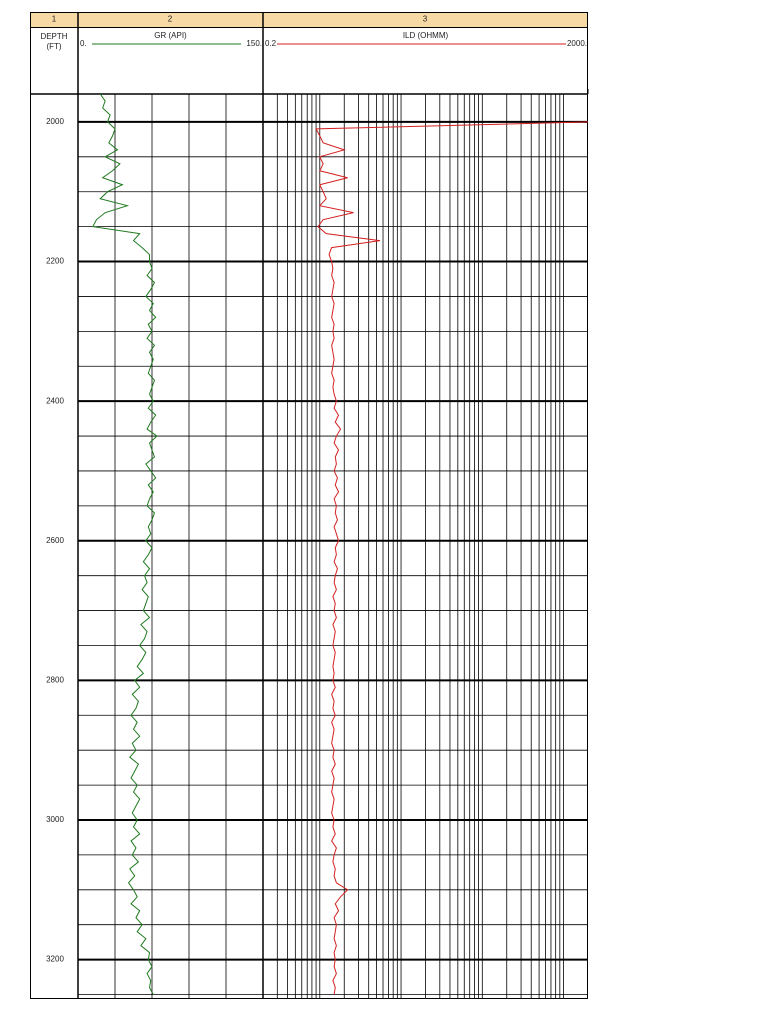  What do you see at coordinates (55, 819) in the screenshot?
I see `y-tick-label: 3000` at bounding box center [55, 819].